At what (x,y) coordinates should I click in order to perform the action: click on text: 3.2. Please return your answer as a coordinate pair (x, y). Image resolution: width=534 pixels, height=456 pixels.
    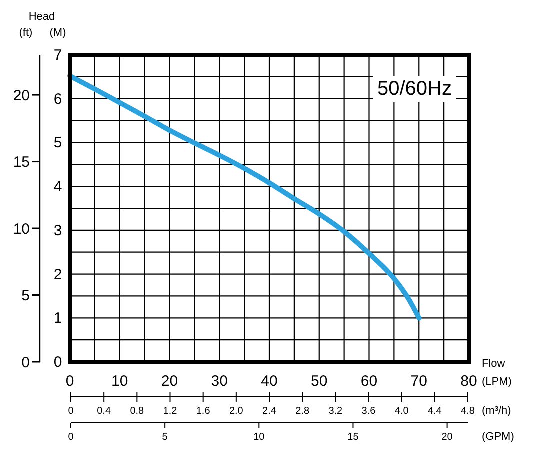
    Looking at the image, I should click on (336, 411).